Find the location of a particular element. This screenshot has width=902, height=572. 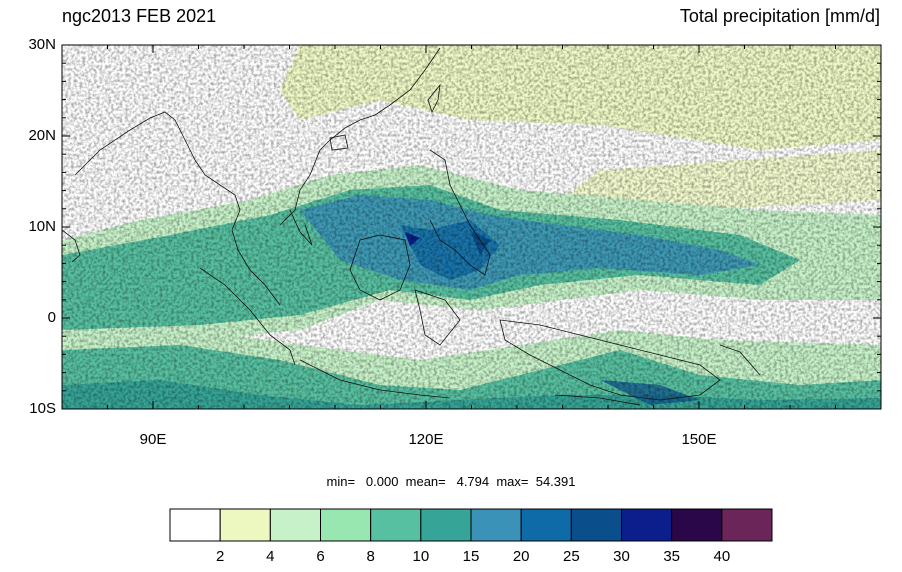

colorbar-level-label: 30 is located at coordinates (621, 556).